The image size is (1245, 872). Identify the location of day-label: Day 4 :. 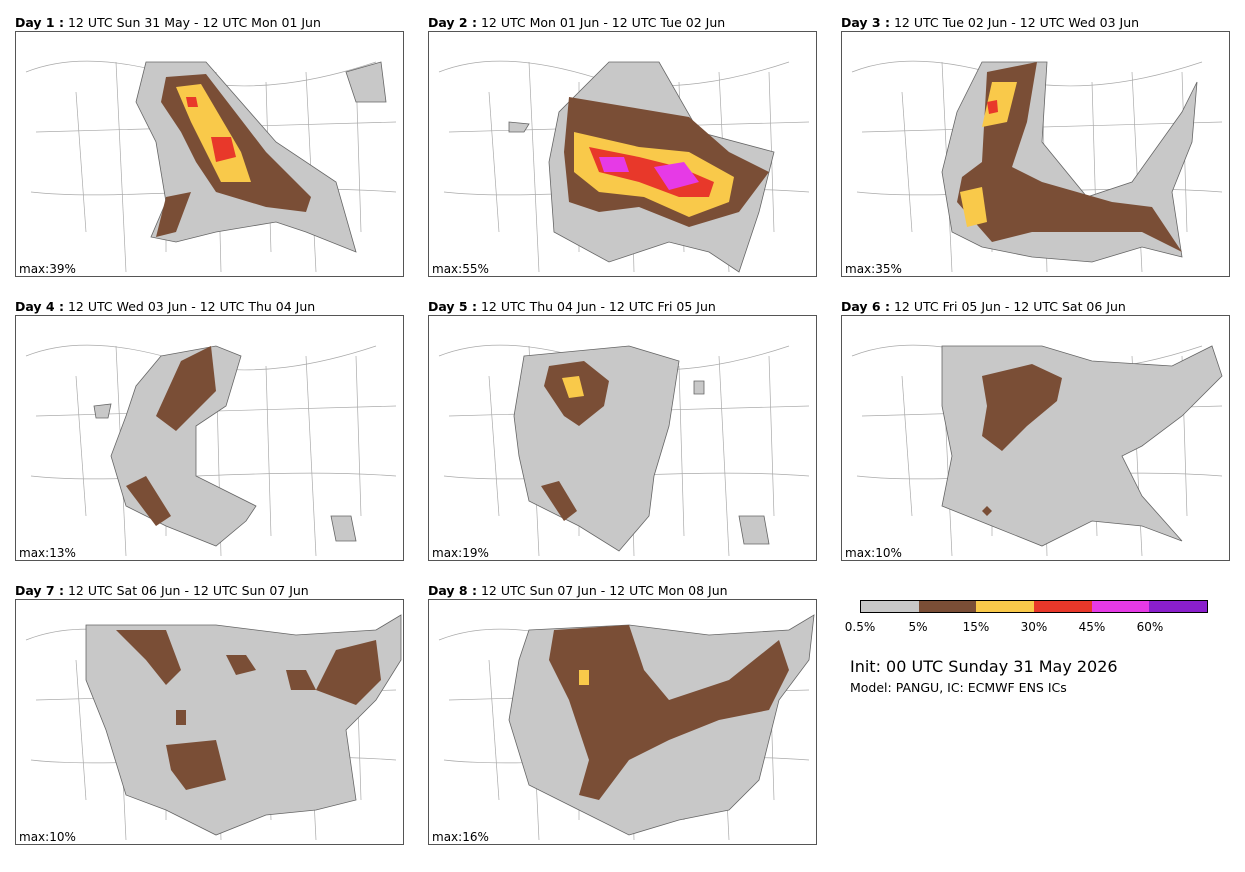
(39, 306).